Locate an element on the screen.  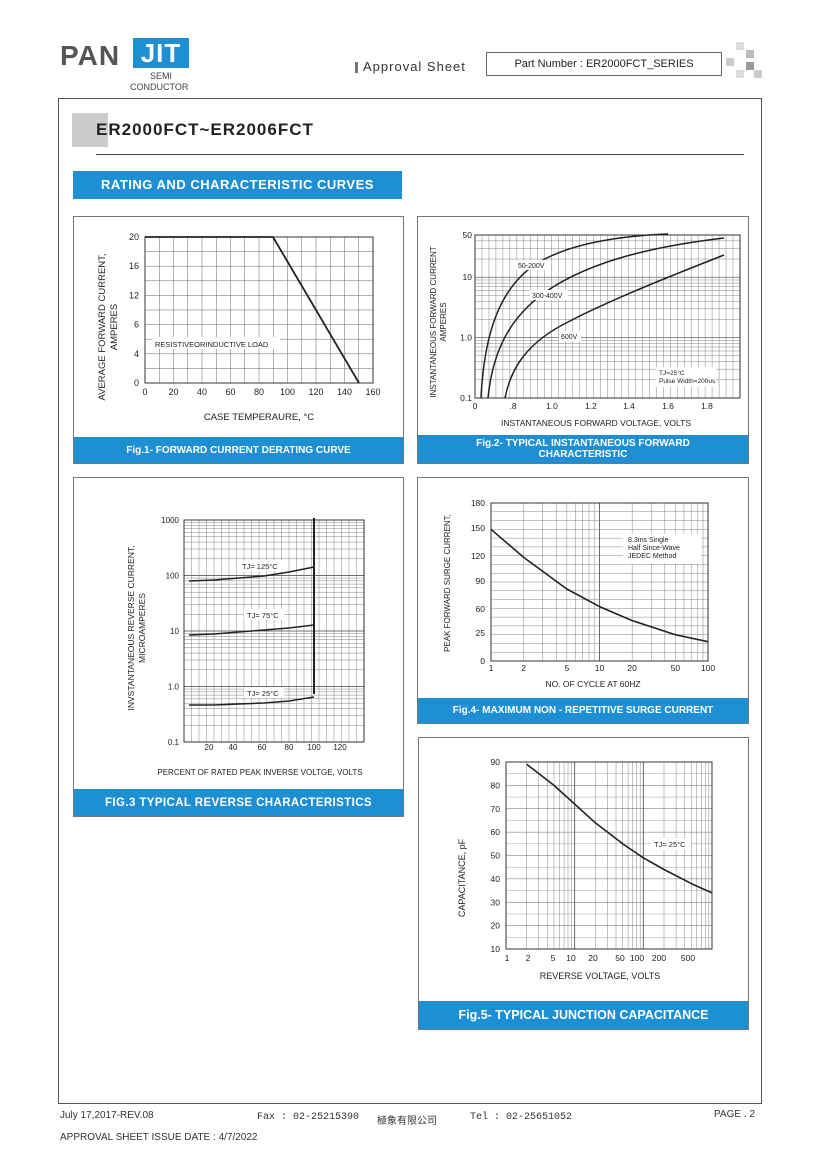
fig2-ytick: 10 is located at coordinates (468, 277).